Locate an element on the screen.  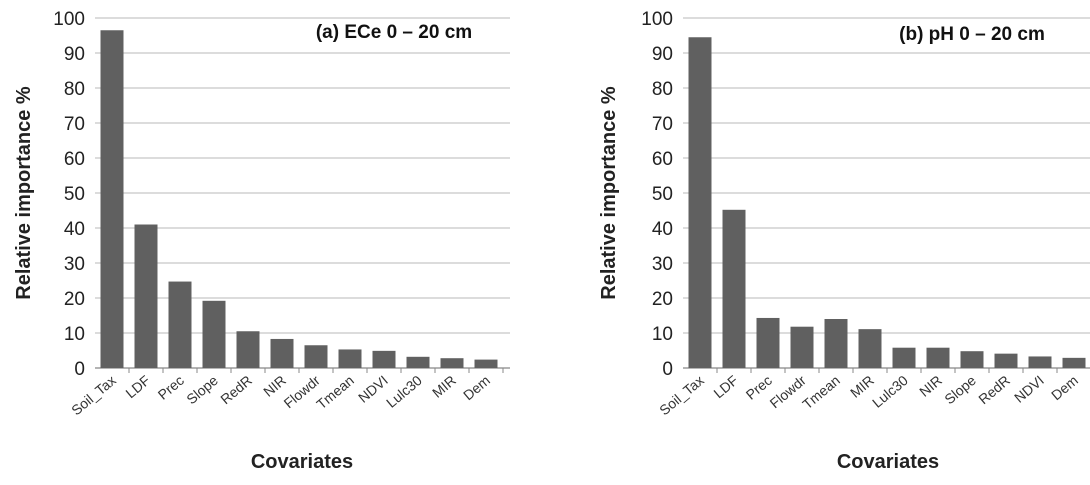
chart-title: (a) ECe 0 – 20 cm is located at coordinates (394, 32).